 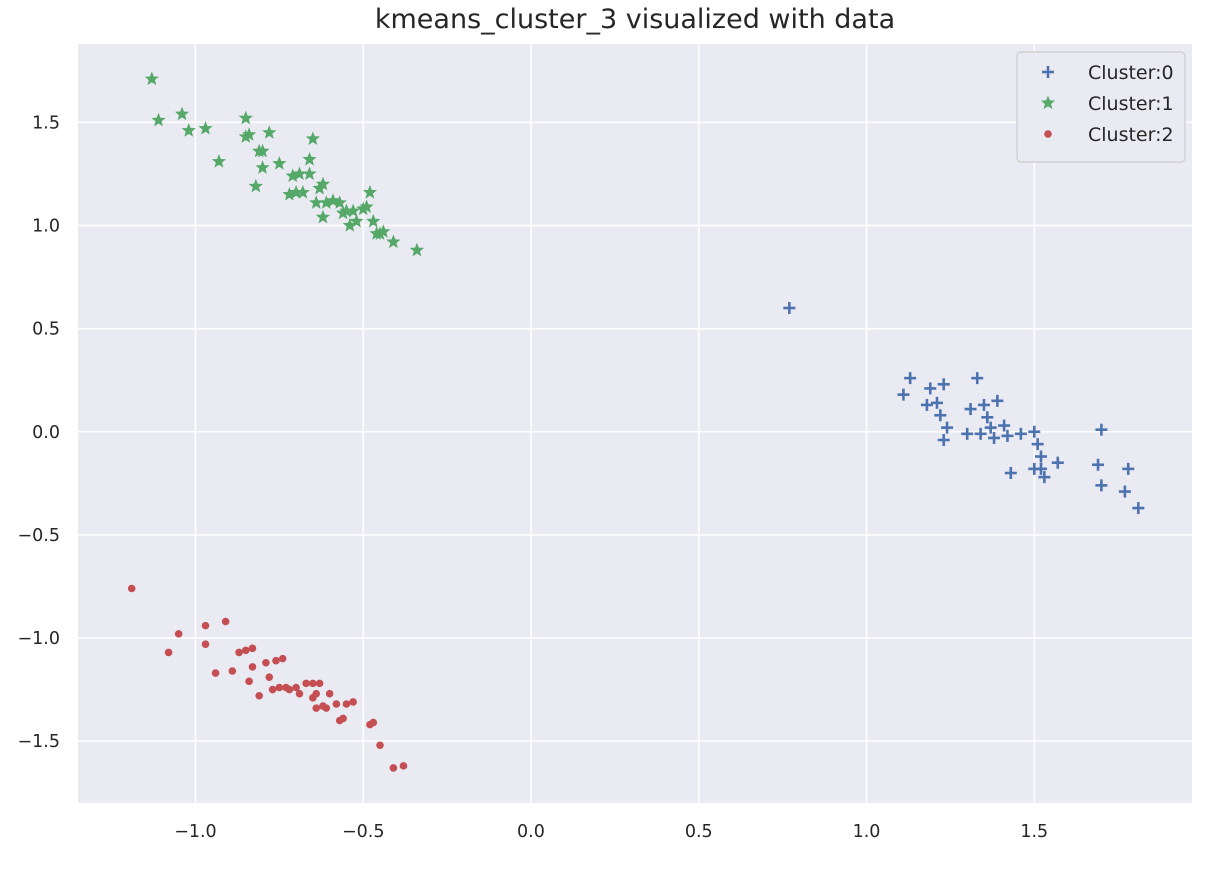 What do you see at coordinates (635, 19) in the screenshot?
I see `chart-title: kmeans_cluster_3 visualized with data` at bounding box center [635, 19].